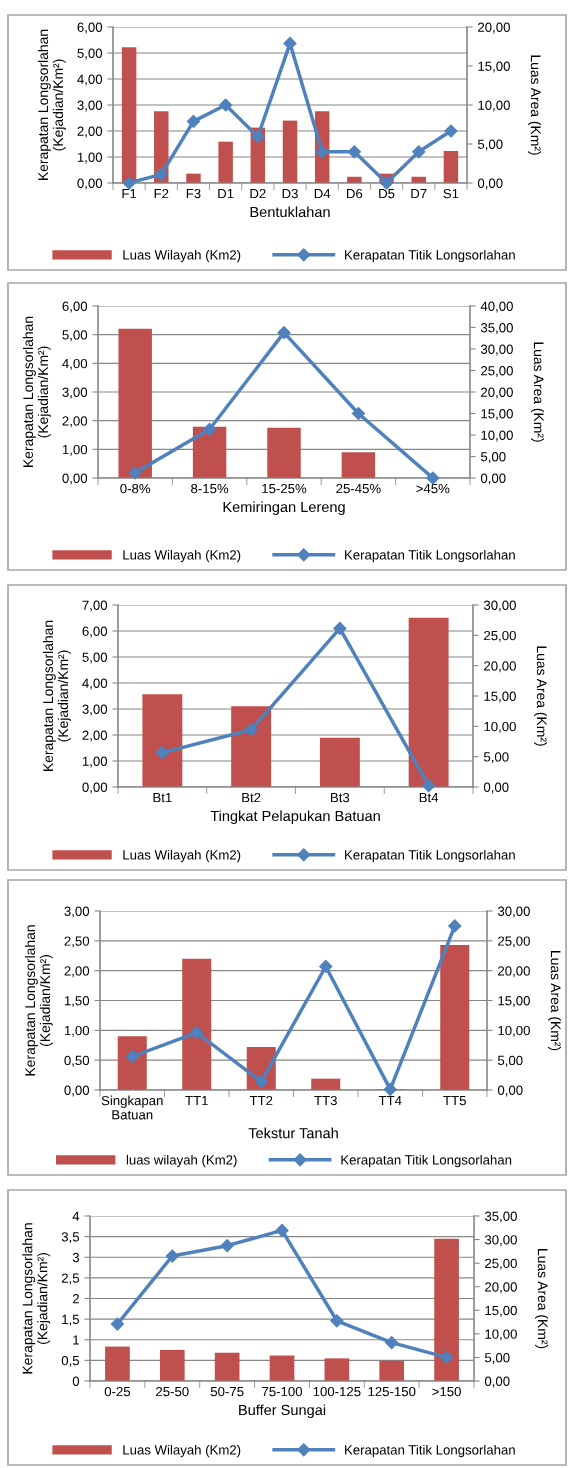 This screenshot has width=568, height=1468. I want to click on legend-label: luas wilayah (Km2), so click(181, 1161).